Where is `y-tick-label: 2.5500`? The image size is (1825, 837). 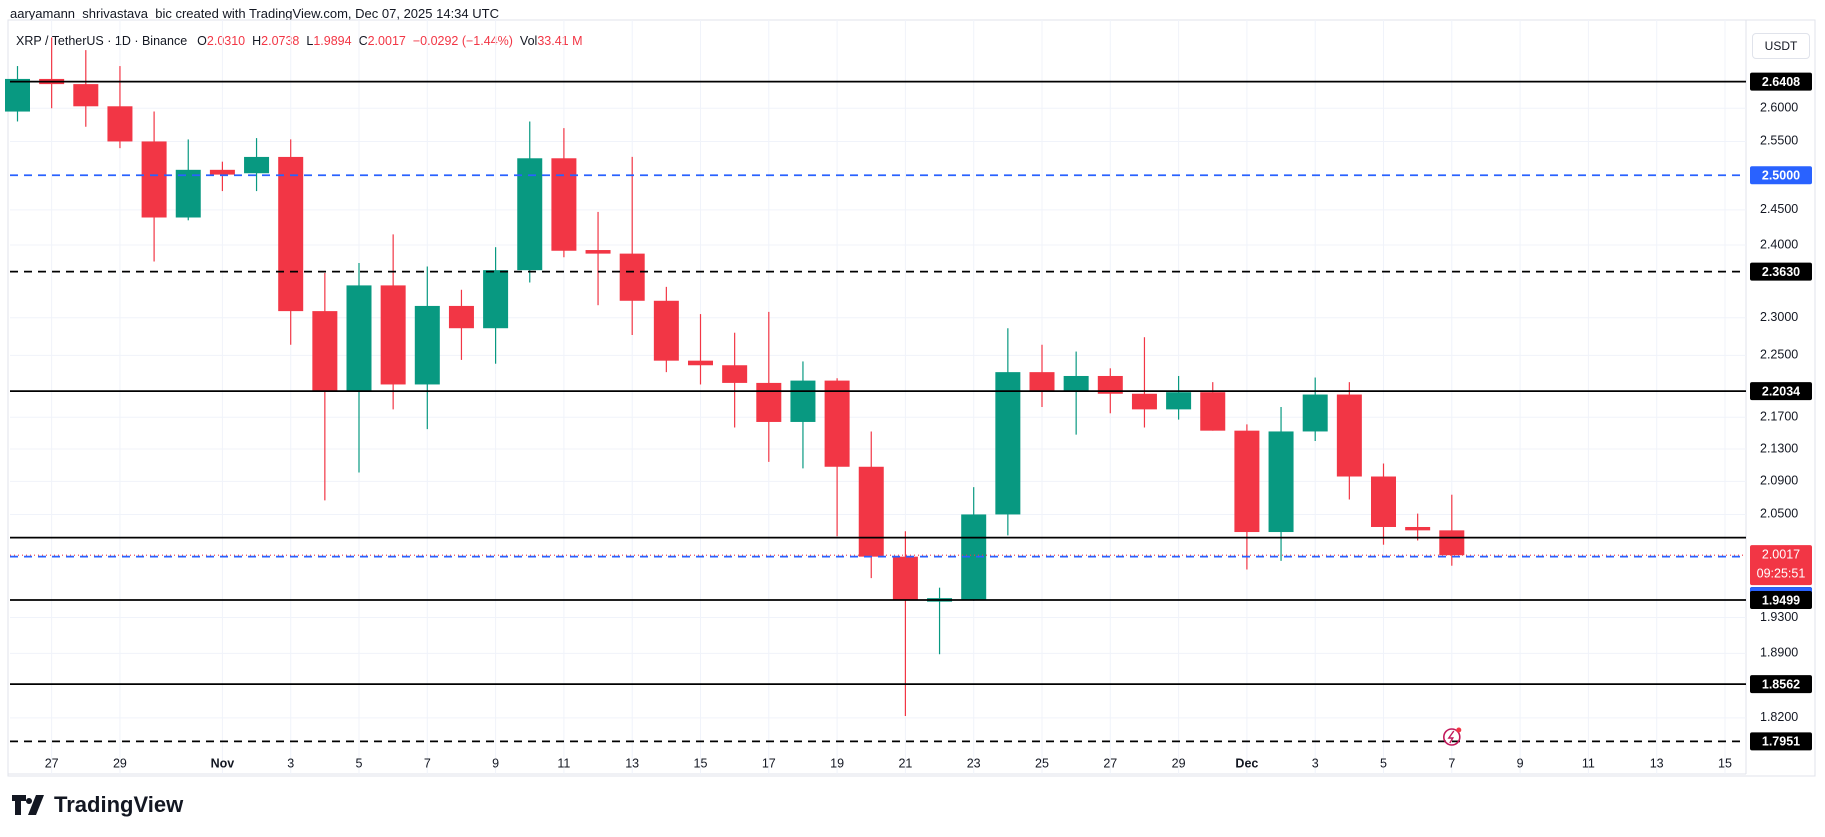 y-tick-label: 2.5500 is located at coordinates (1779, 141).